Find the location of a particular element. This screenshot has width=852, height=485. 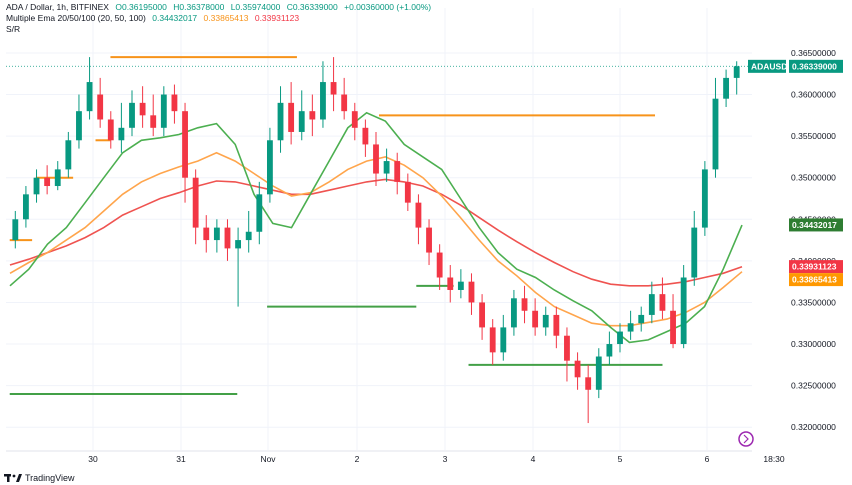

price-tag: 0.33865413 is located at coordinates (816, 280).